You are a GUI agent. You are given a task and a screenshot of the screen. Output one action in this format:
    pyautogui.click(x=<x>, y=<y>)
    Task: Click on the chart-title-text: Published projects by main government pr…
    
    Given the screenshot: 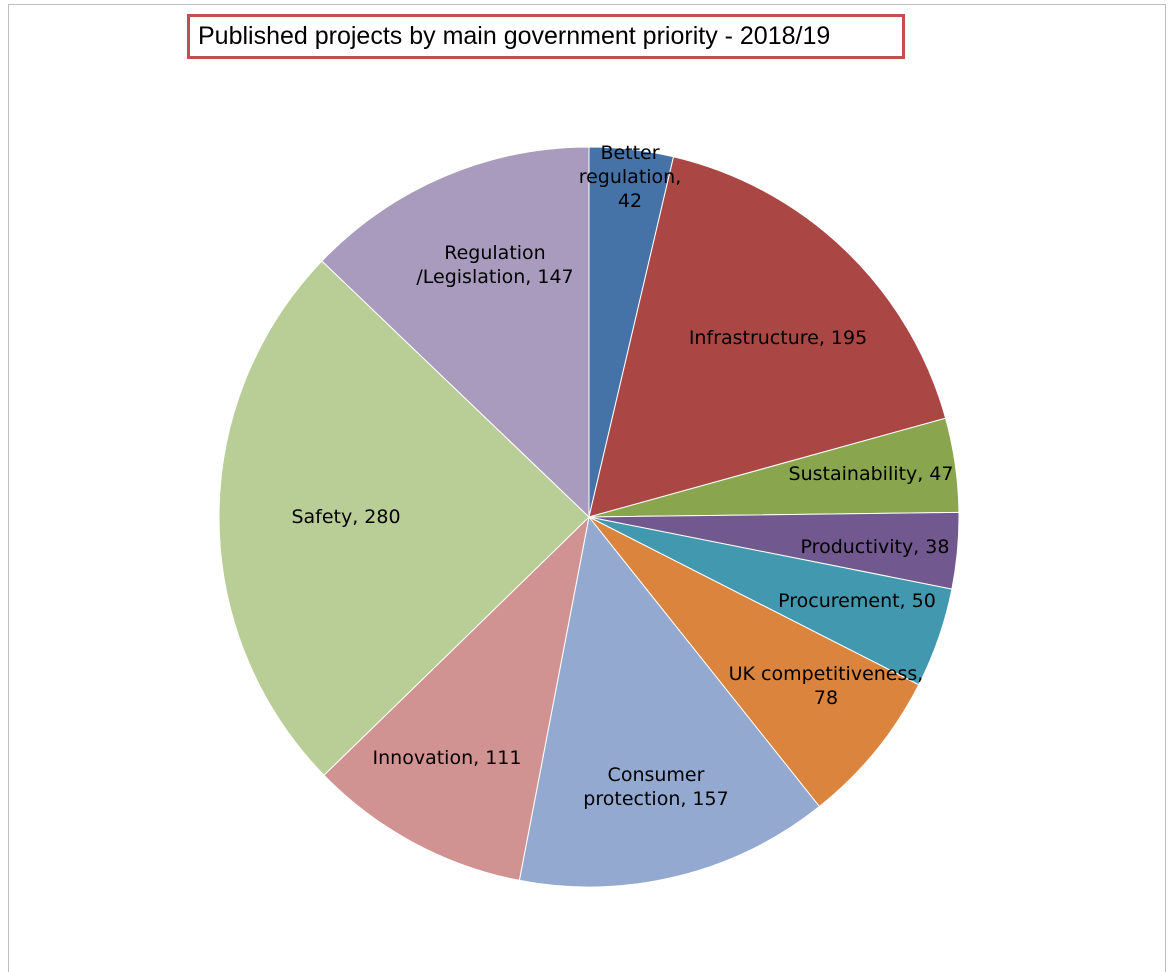 What is the action you would take?
    pyautogui.click(x=514, y=36)
    